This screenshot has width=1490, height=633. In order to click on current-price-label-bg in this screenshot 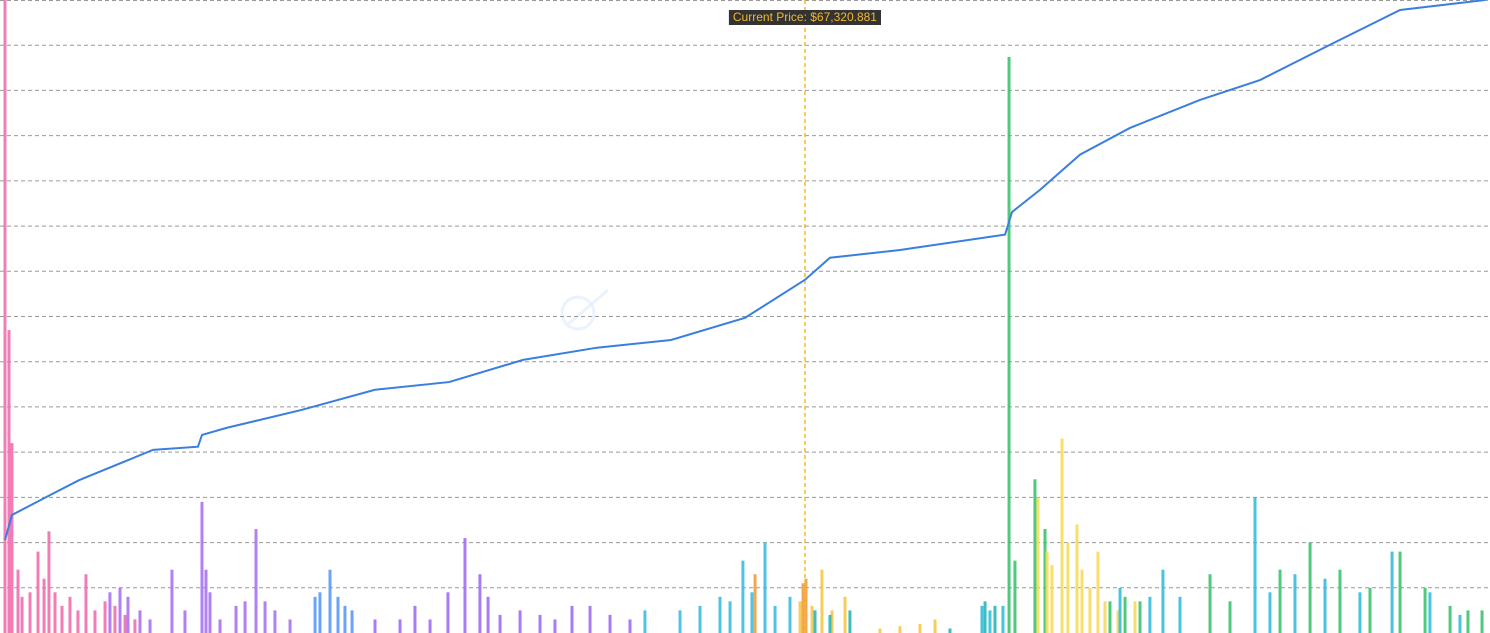, I will do `click(804, 17)`.